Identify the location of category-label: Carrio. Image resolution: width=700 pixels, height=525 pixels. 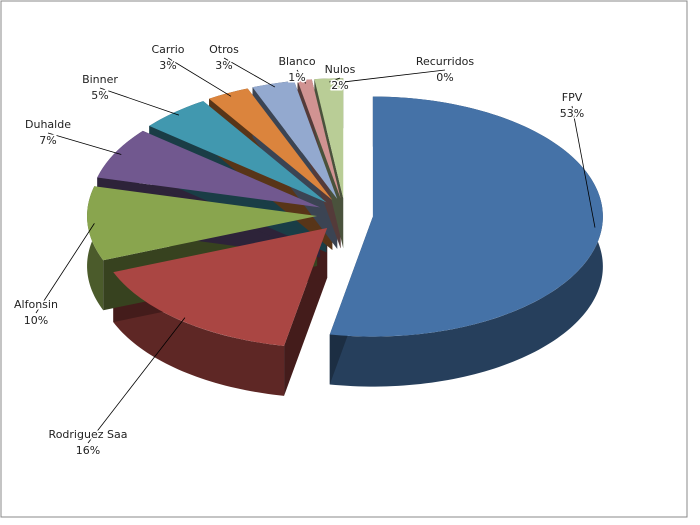
(167, 49).